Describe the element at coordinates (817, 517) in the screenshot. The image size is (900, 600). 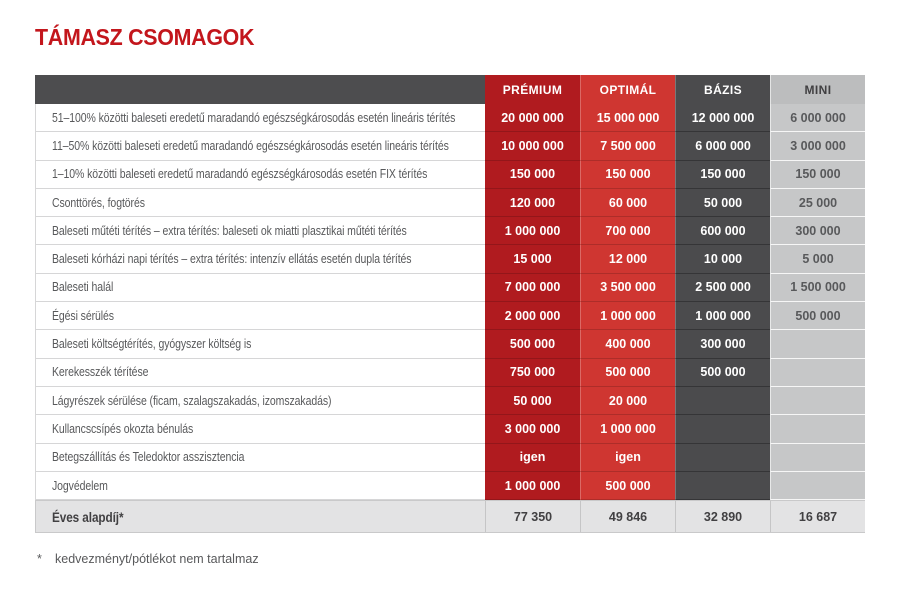
I see `summary-cell-mini: 16 687` at that location.